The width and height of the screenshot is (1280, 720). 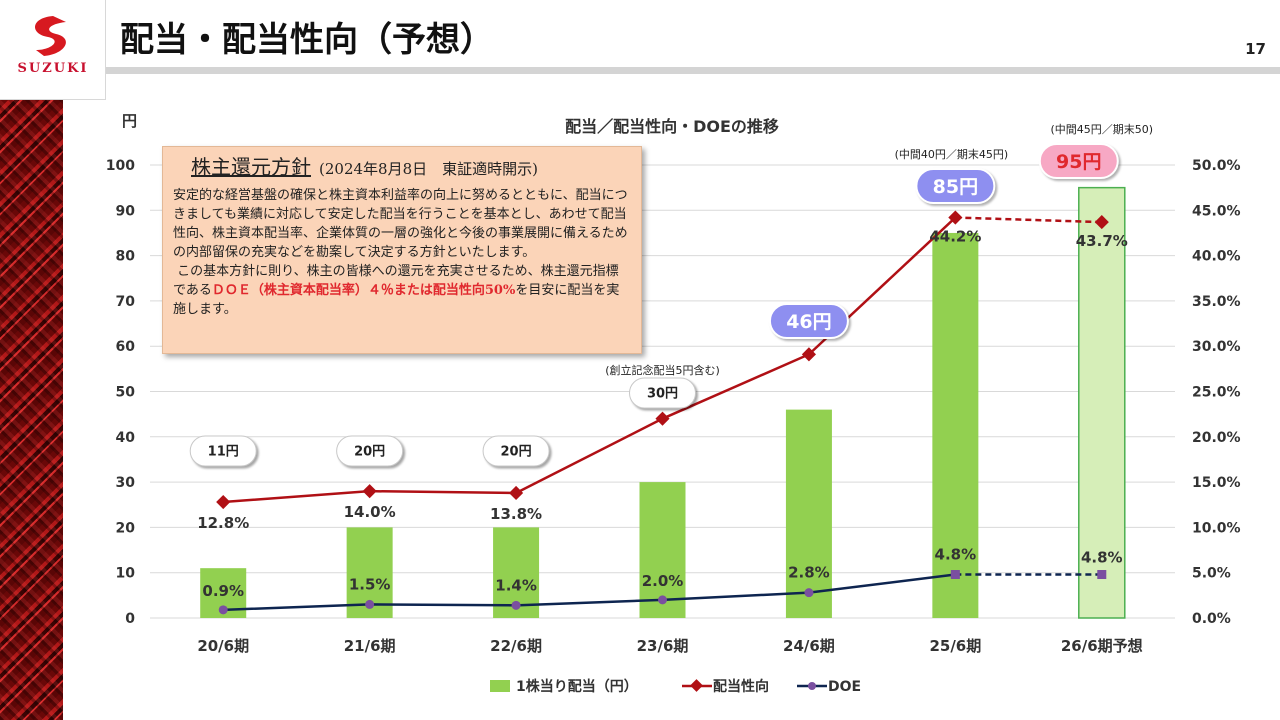 What do you see at coordinates (1028, 220) in the screenshot?
I see `payout-ratio-line-forecast` at bounding box center [1028, 220].